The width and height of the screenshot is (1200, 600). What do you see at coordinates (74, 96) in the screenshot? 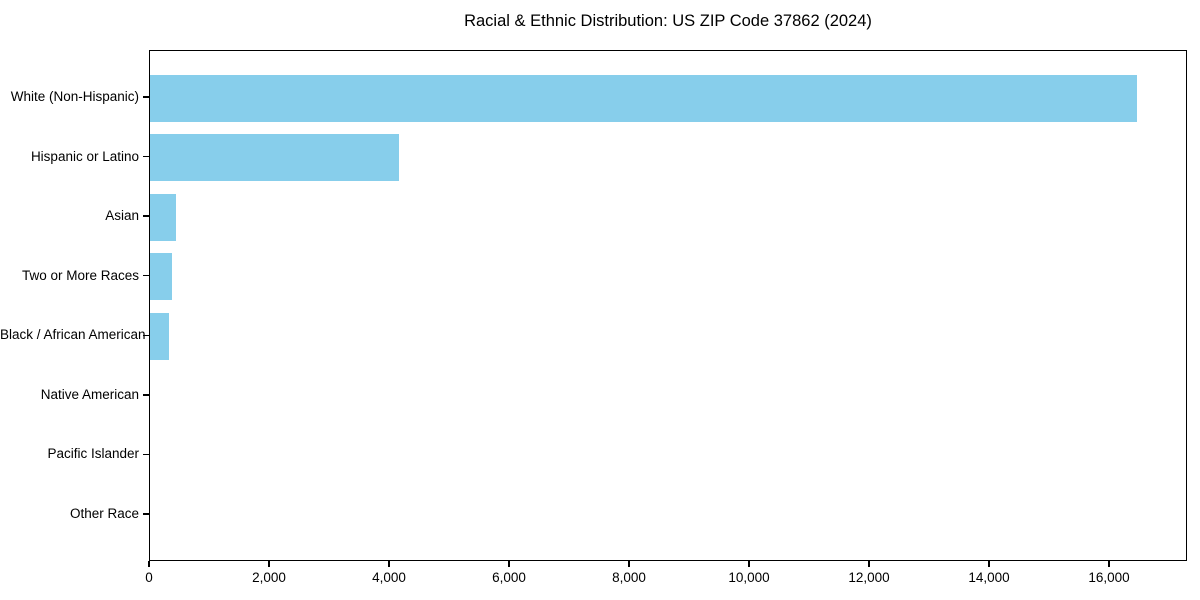
I see `y-tick-label: White (Non-Hispanic)` at bounding box center [74, 96].